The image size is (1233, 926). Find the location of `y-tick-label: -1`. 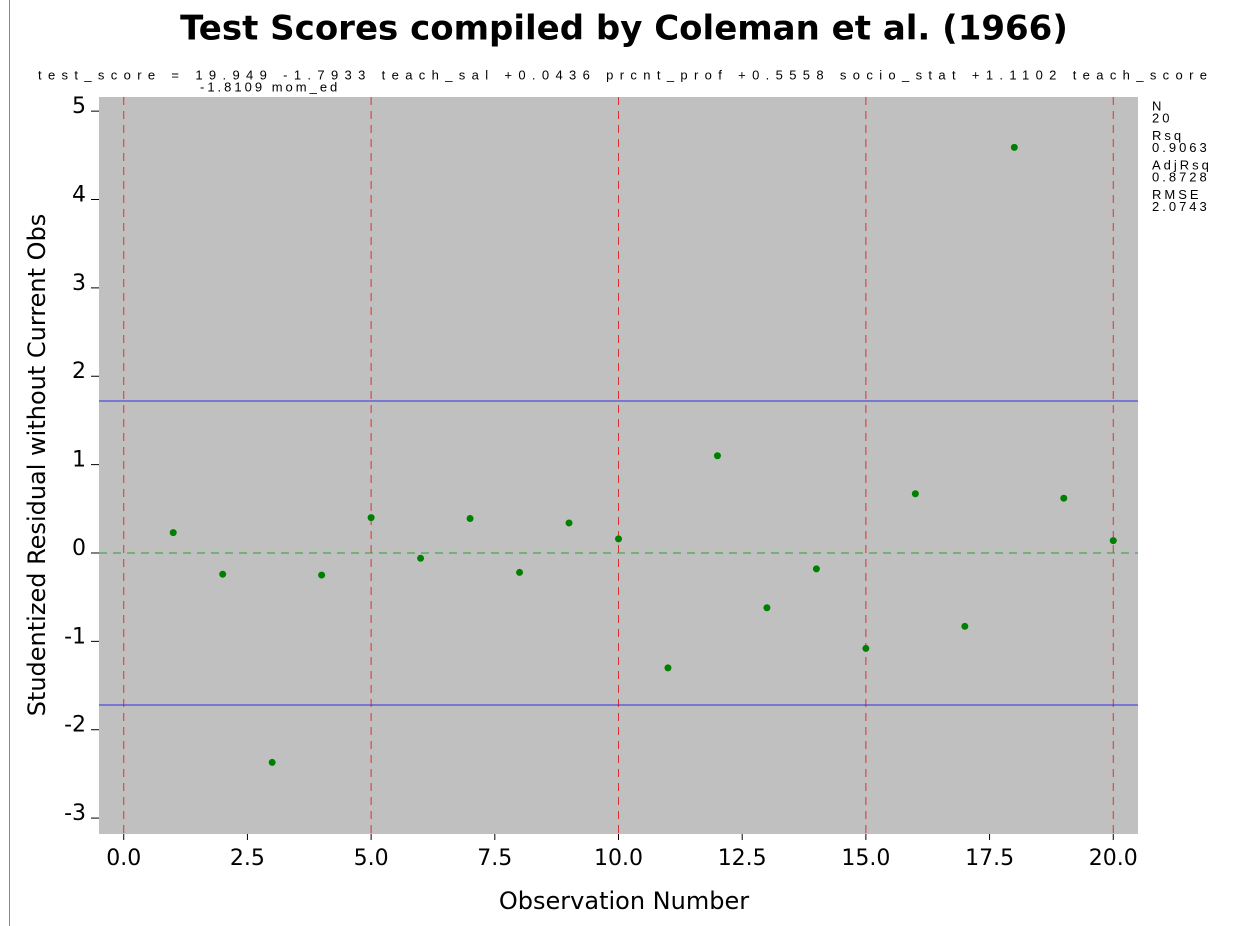

y-tick-label: -1 is located at coordinates (75, 636).